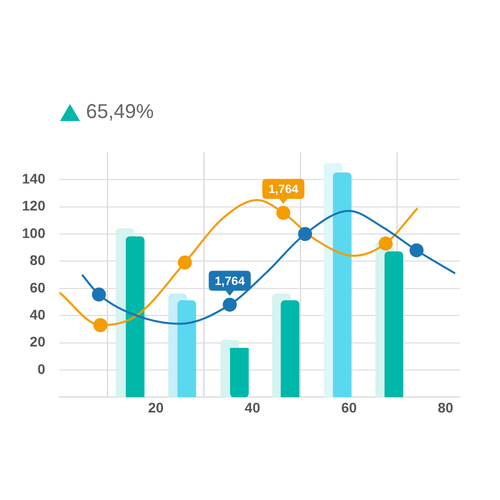 The height and width of the screenshot is (500, 500). I want to click on y-tick-label: 100, so click(34, 232).